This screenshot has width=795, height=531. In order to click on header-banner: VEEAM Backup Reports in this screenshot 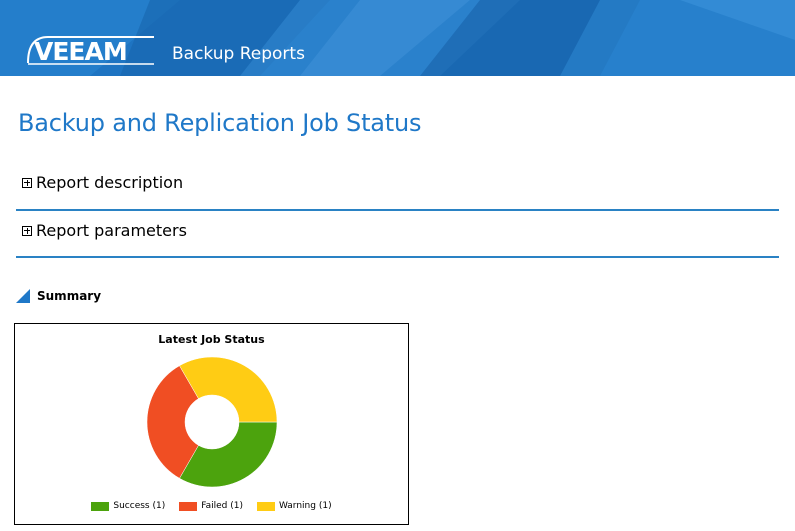, I will do `click(397, 38)`.